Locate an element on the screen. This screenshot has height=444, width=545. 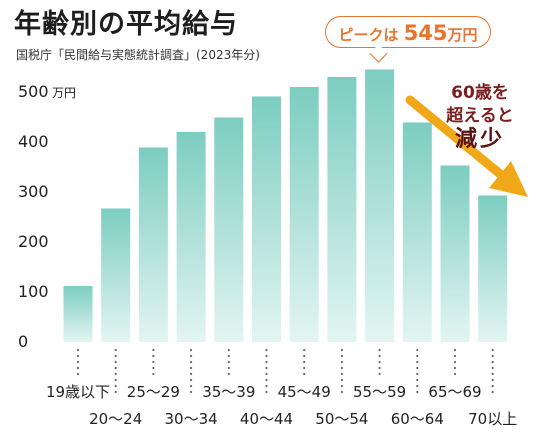
decrease-arrow-head is located at coordinates (508, 179).